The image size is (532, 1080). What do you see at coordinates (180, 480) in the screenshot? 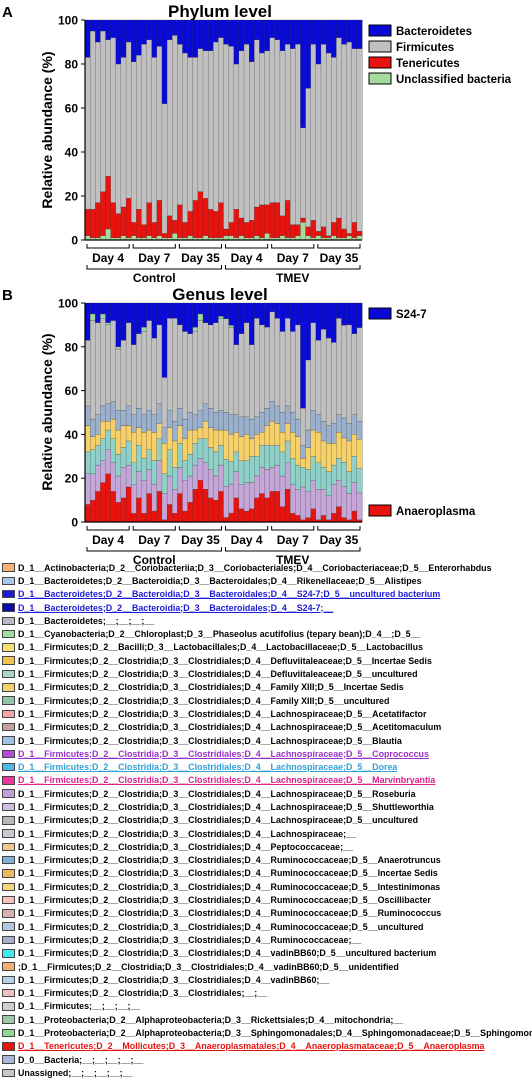
I see `bar-segment-lachnospiraceae-mixed-genera--18` at bounding box center [180, 480].